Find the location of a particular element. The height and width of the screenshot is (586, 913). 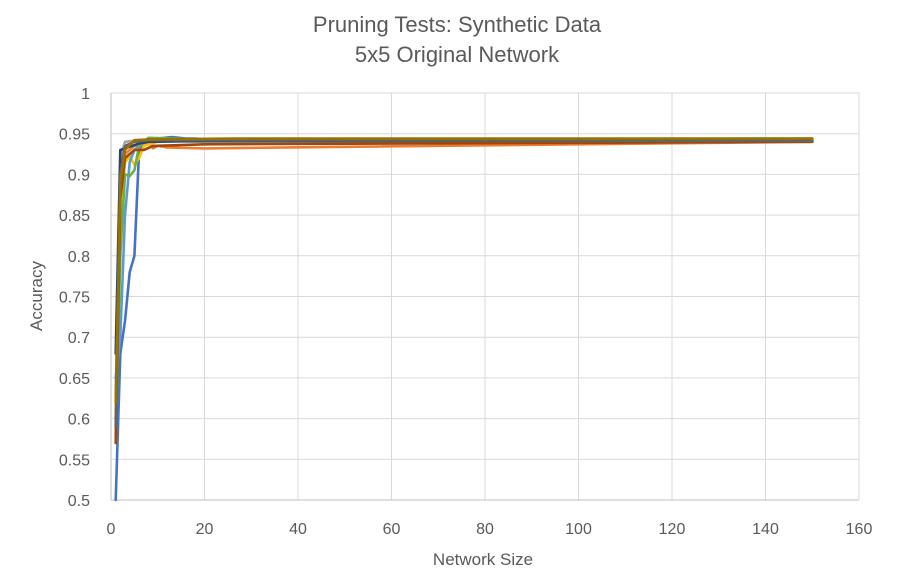

x-tick-label: 140 is located at coordinates (765, 529).